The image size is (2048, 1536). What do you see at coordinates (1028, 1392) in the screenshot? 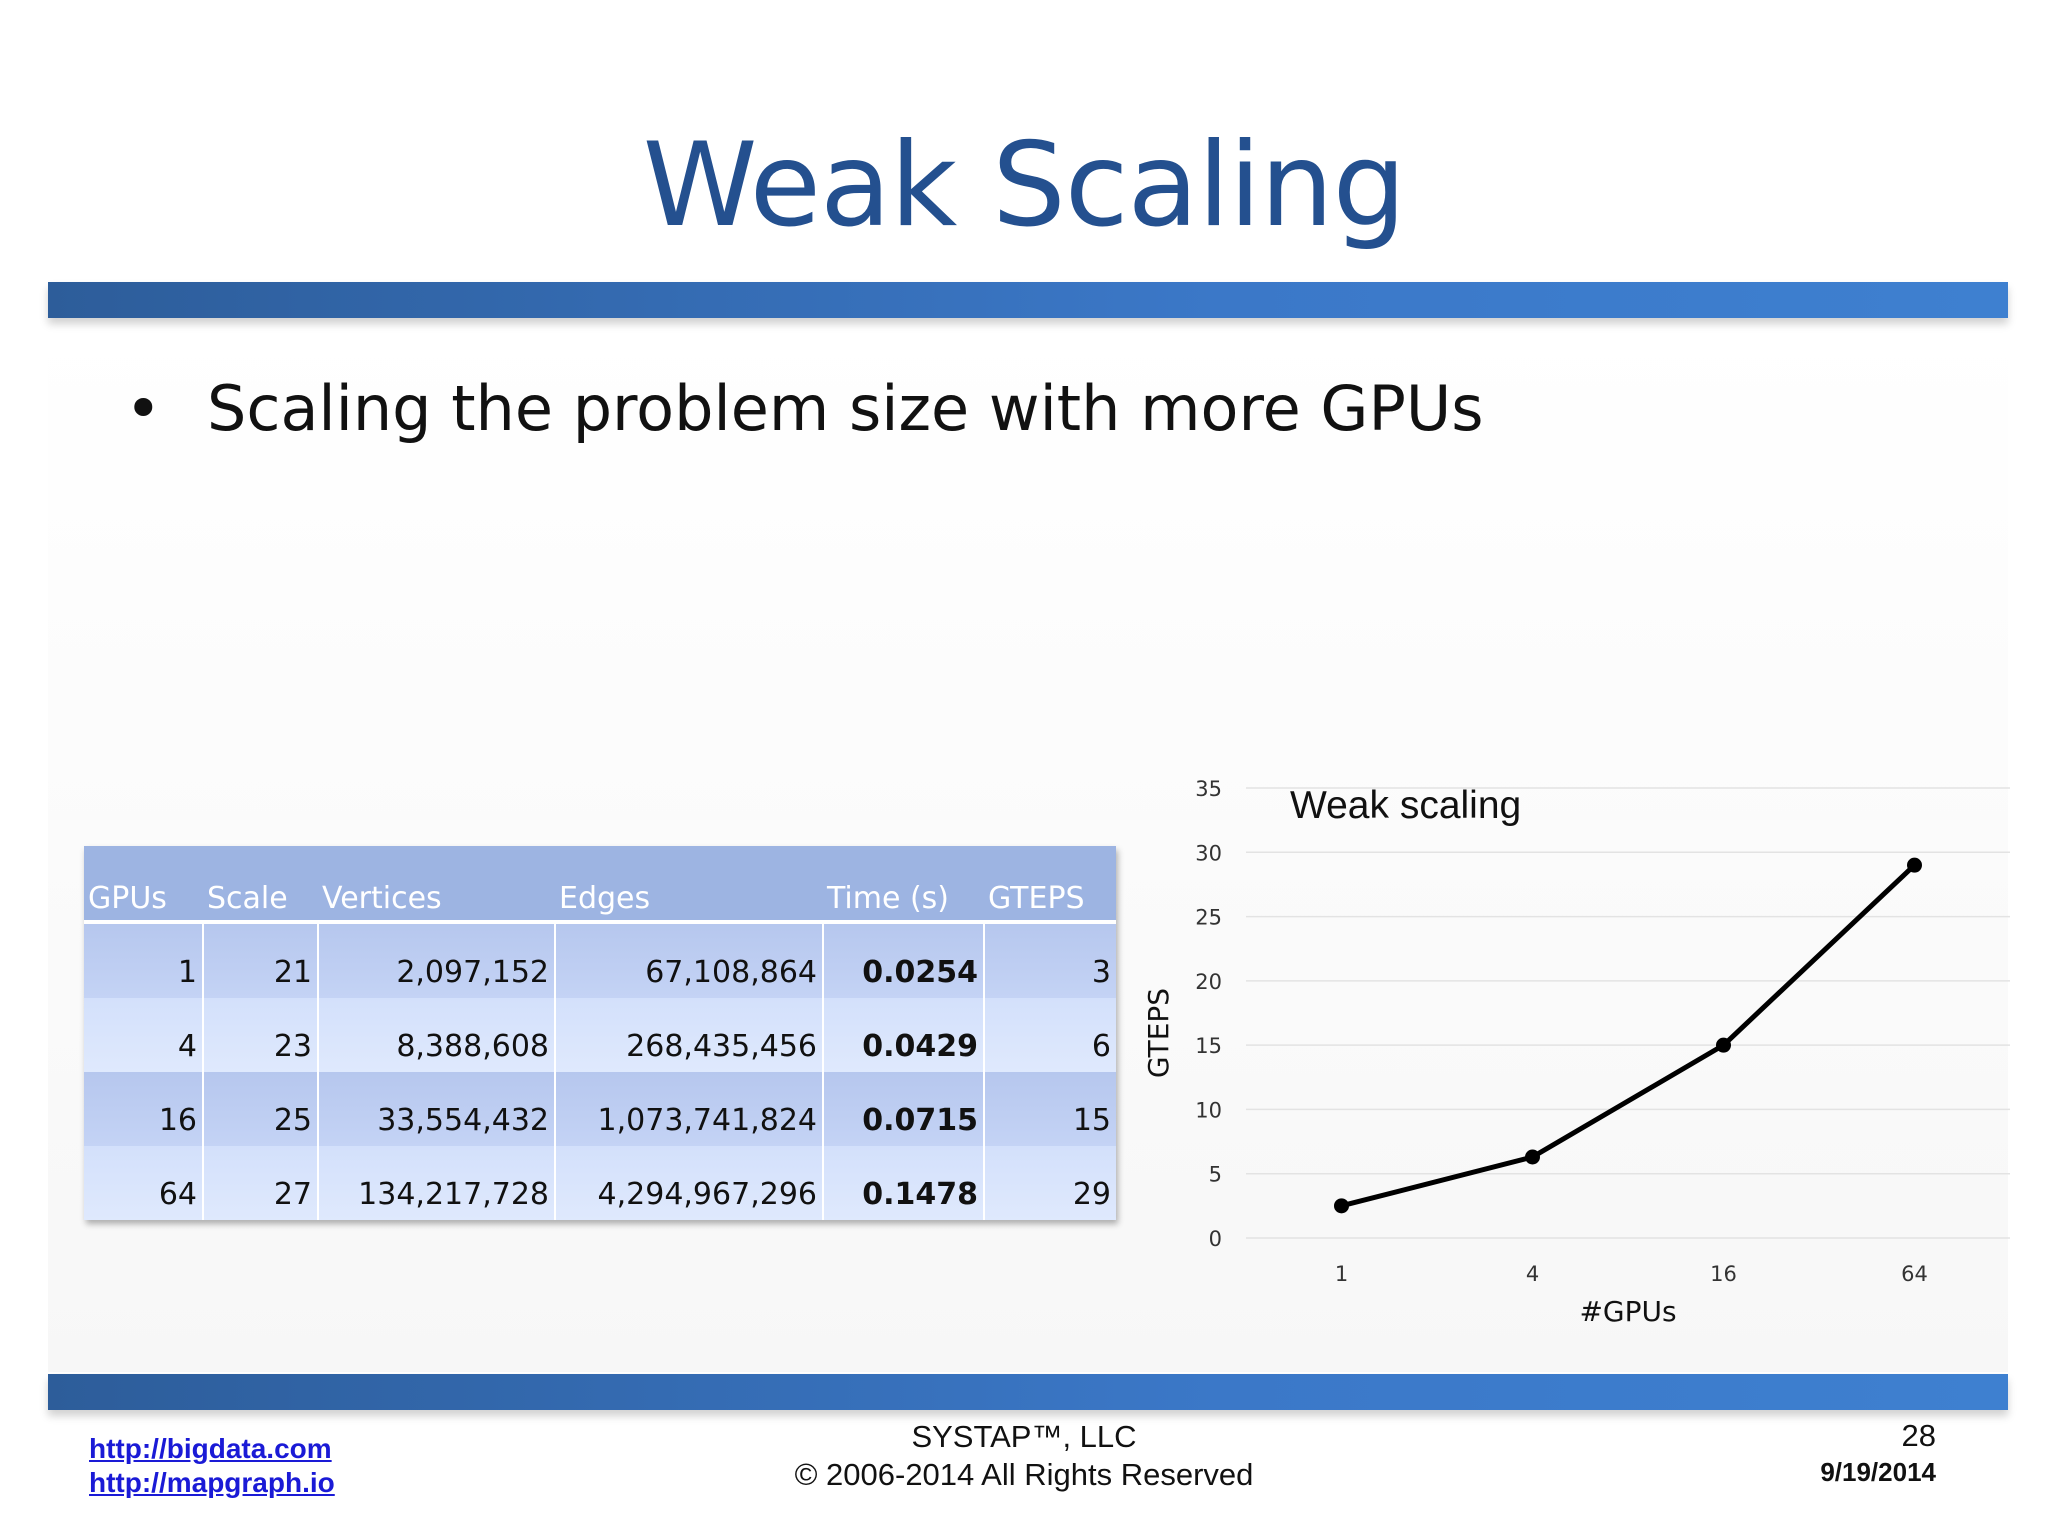
I see `footer-band` at bounding box center [1028, 1392].